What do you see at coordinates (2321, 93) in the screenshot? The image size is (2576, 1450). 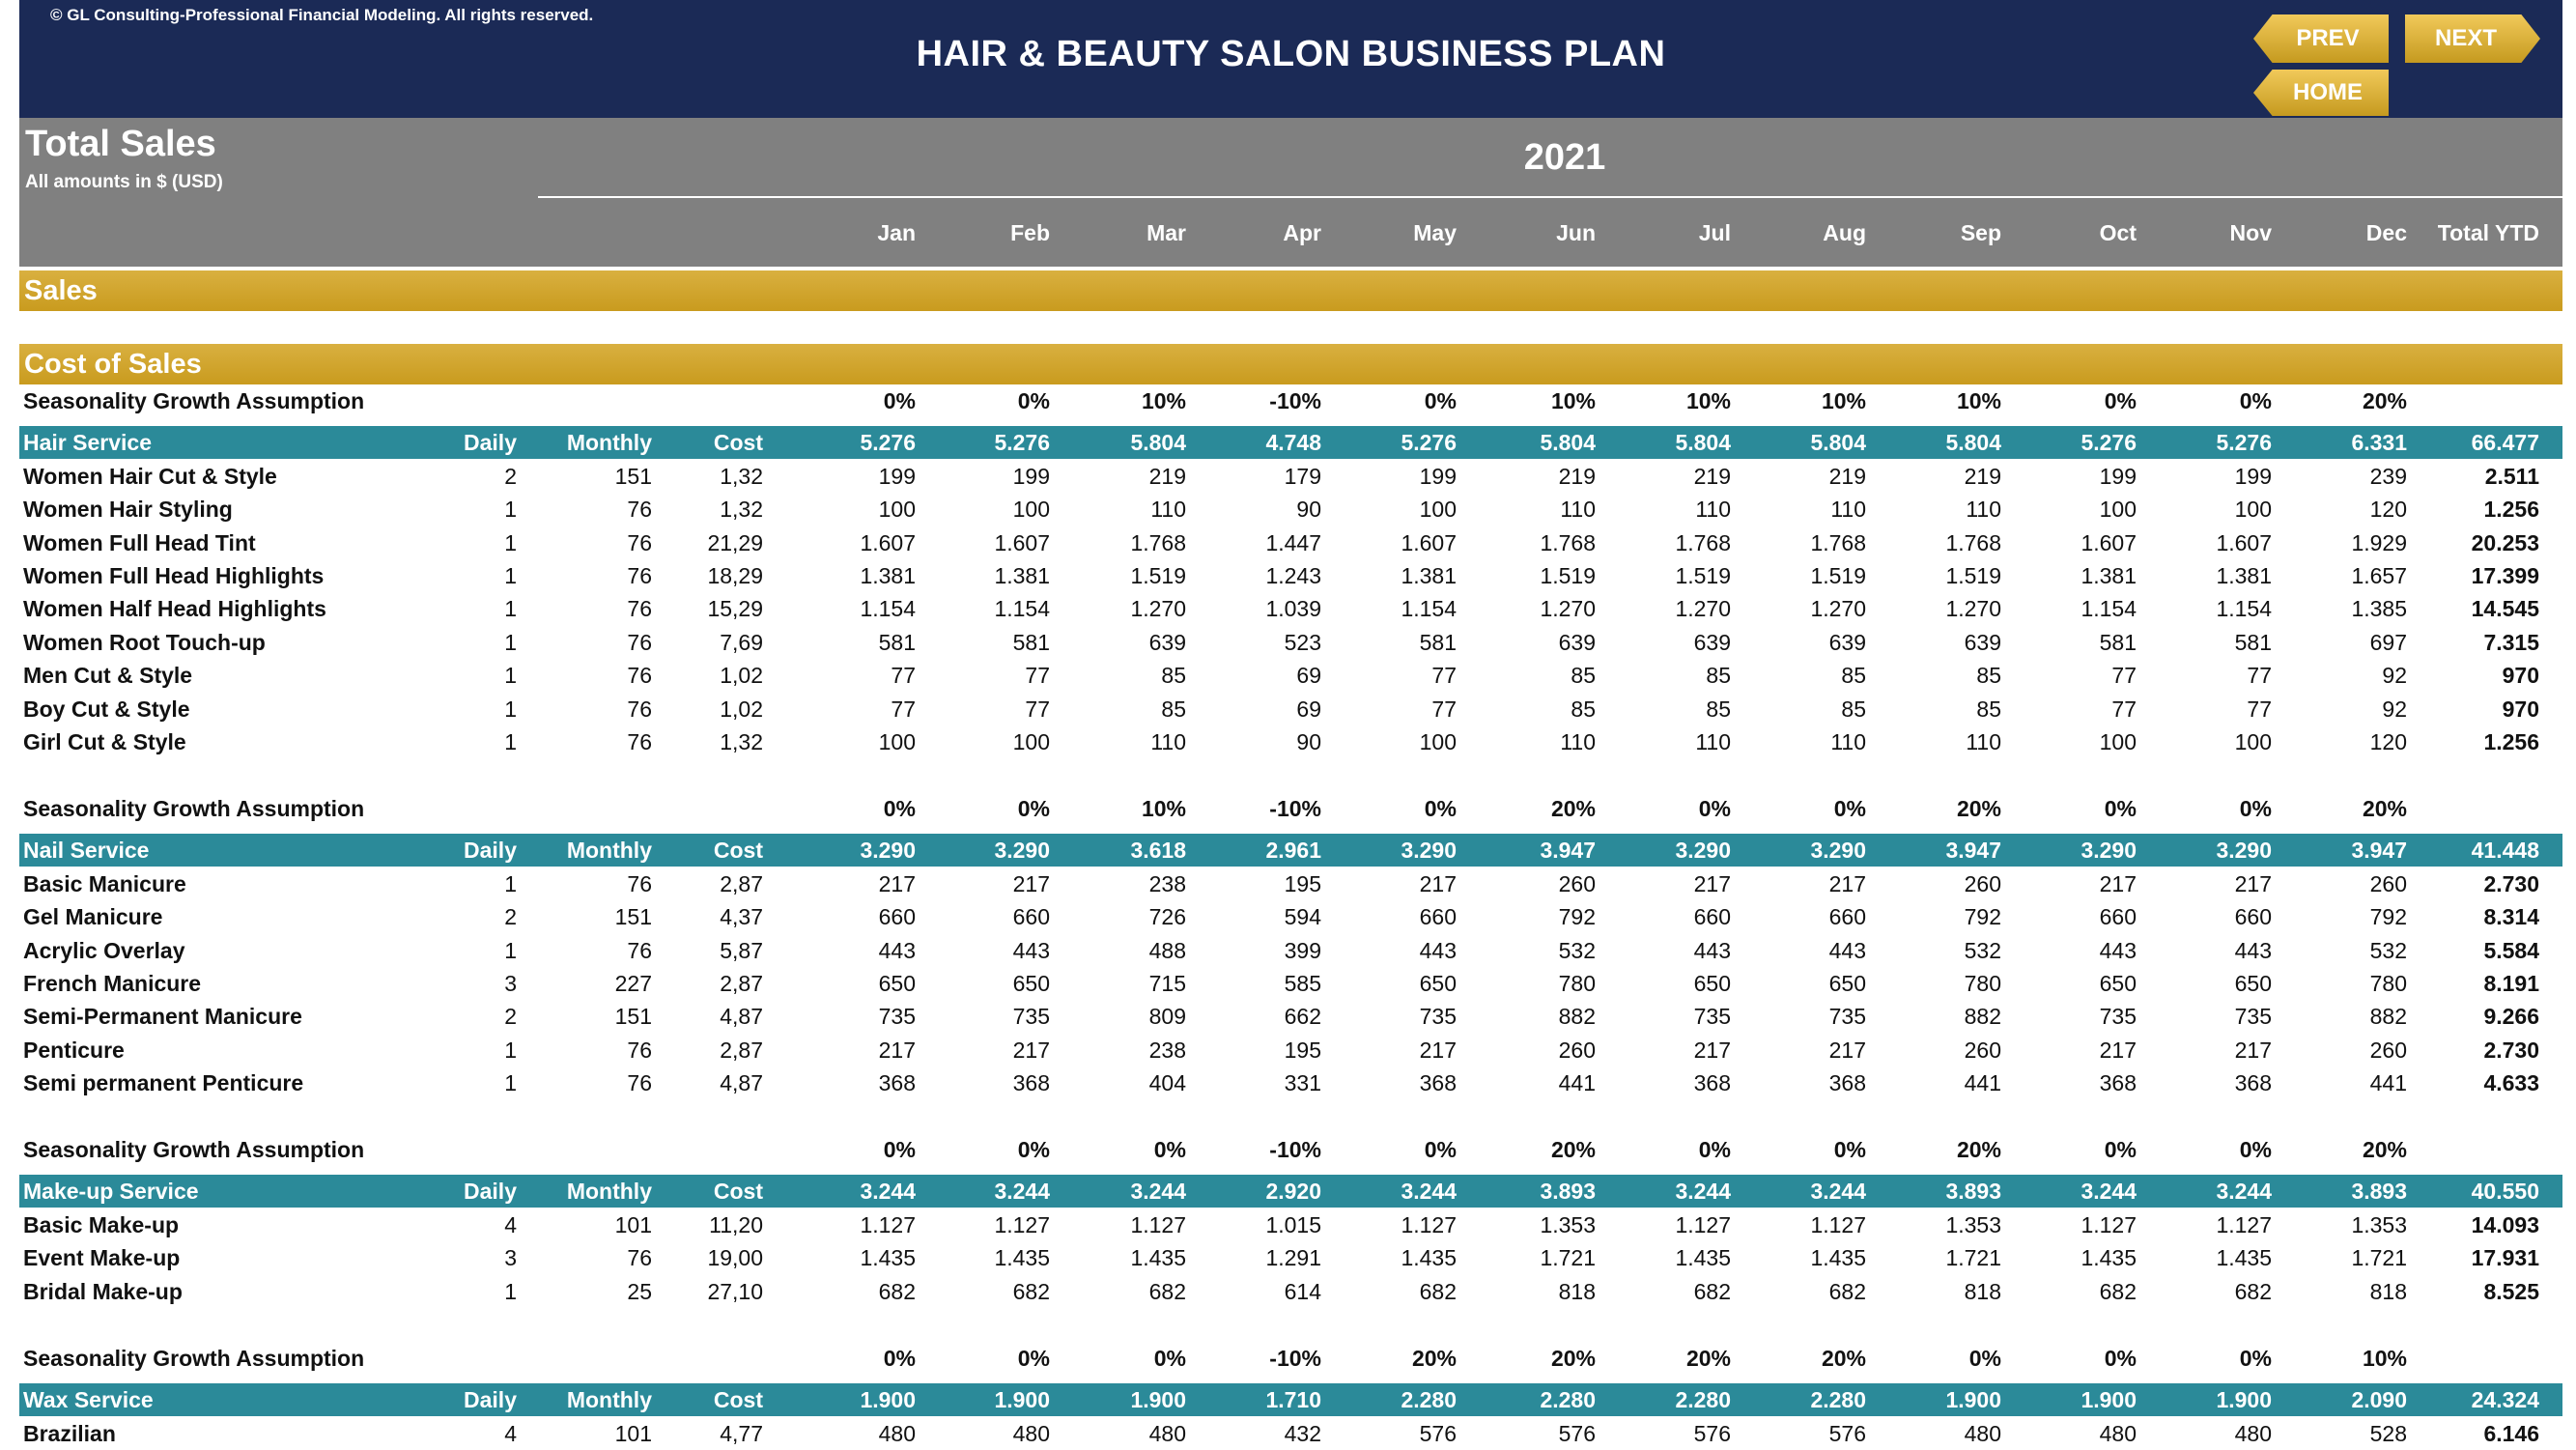 I see `home-button: HOME` at bounding box center [2321, 93].